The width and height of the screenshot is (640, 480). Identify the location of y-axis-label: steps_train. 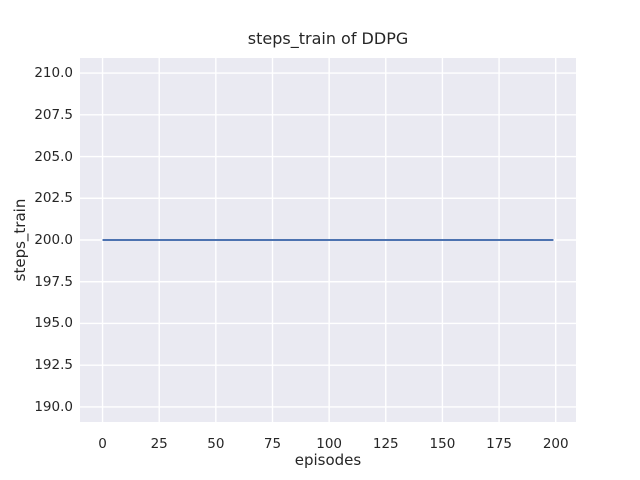
(20, 240).